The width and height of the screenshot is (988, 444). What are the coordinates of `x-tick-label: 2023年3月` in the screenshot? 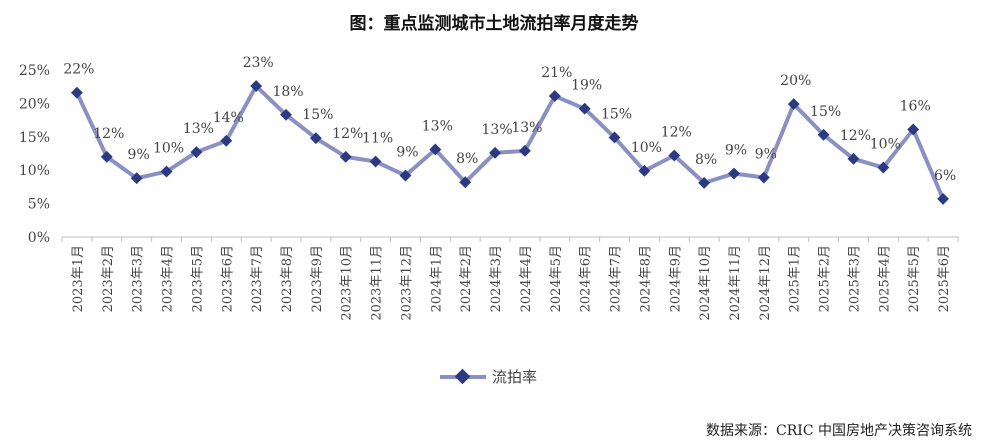 It's located at (138, 278).